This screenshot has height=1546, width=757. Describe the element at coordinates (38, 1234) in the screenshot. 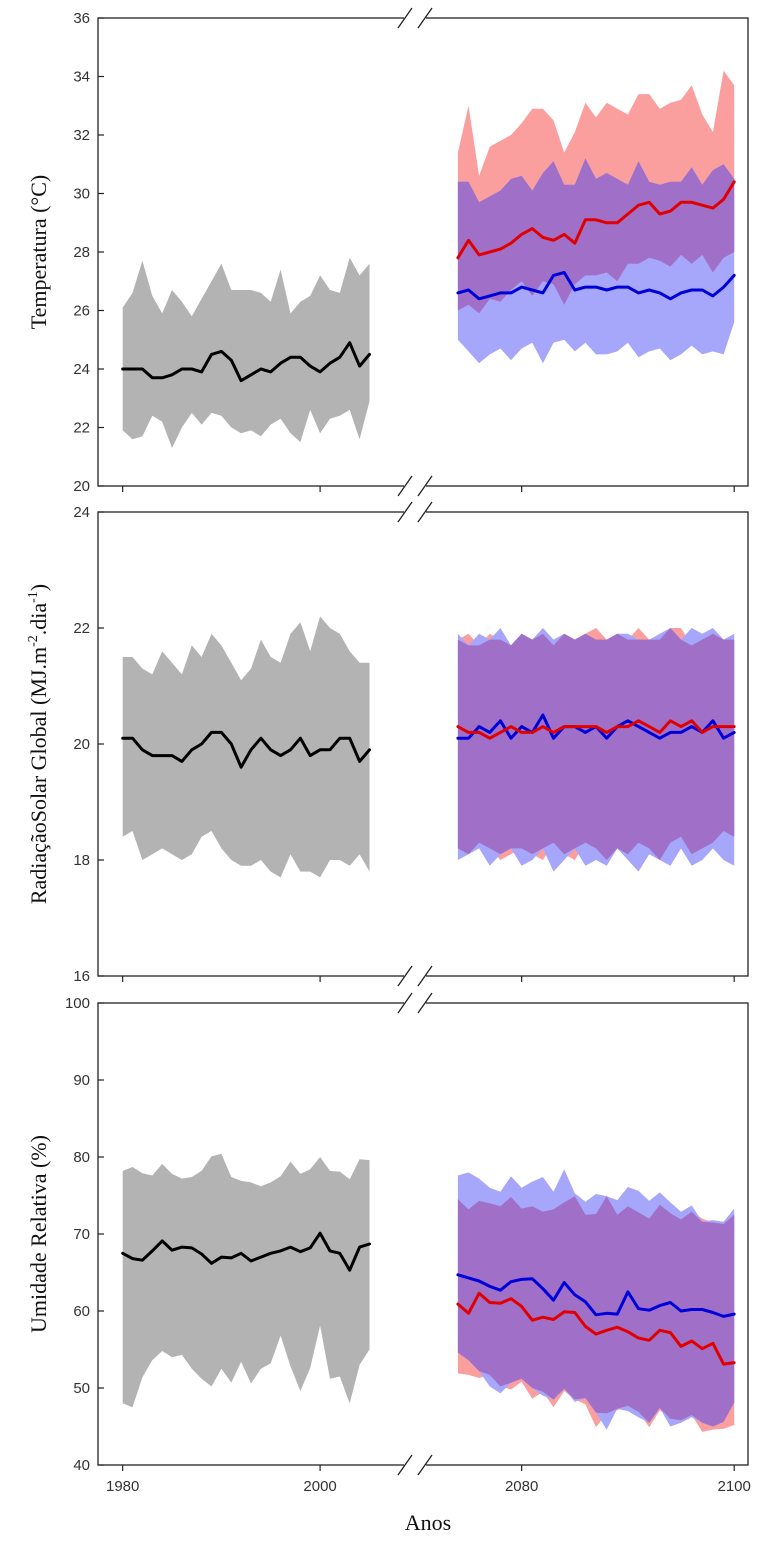

I see `y-axis-title: Umidade Relativa (%)` at that location.